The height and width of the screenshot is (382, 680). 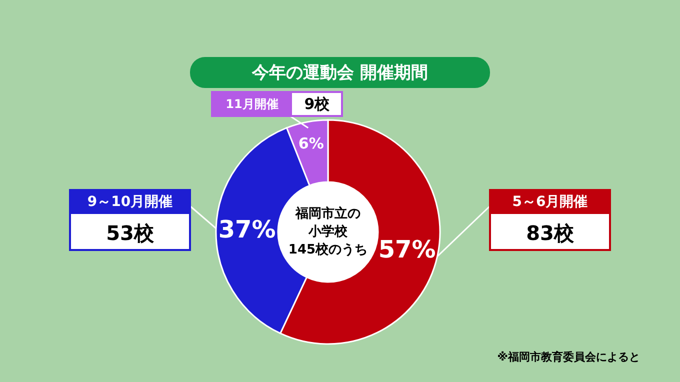 I want to click on slice-label: 9～10月開催, so click(x=130, y=202).